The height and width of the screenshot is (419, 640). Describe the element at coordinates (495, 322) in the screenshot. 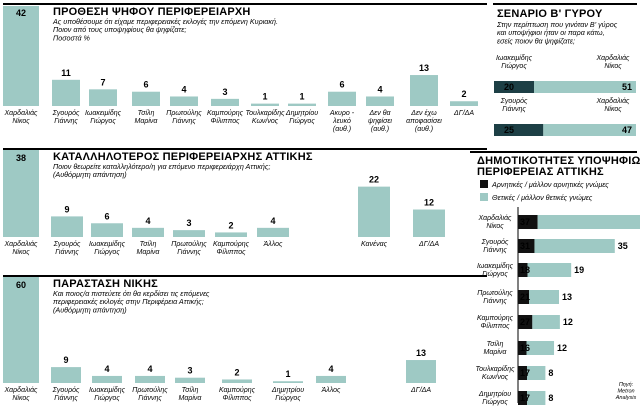

I see `dimotikotites-category-label: Καμπούρης Φίλιππος` at that location.